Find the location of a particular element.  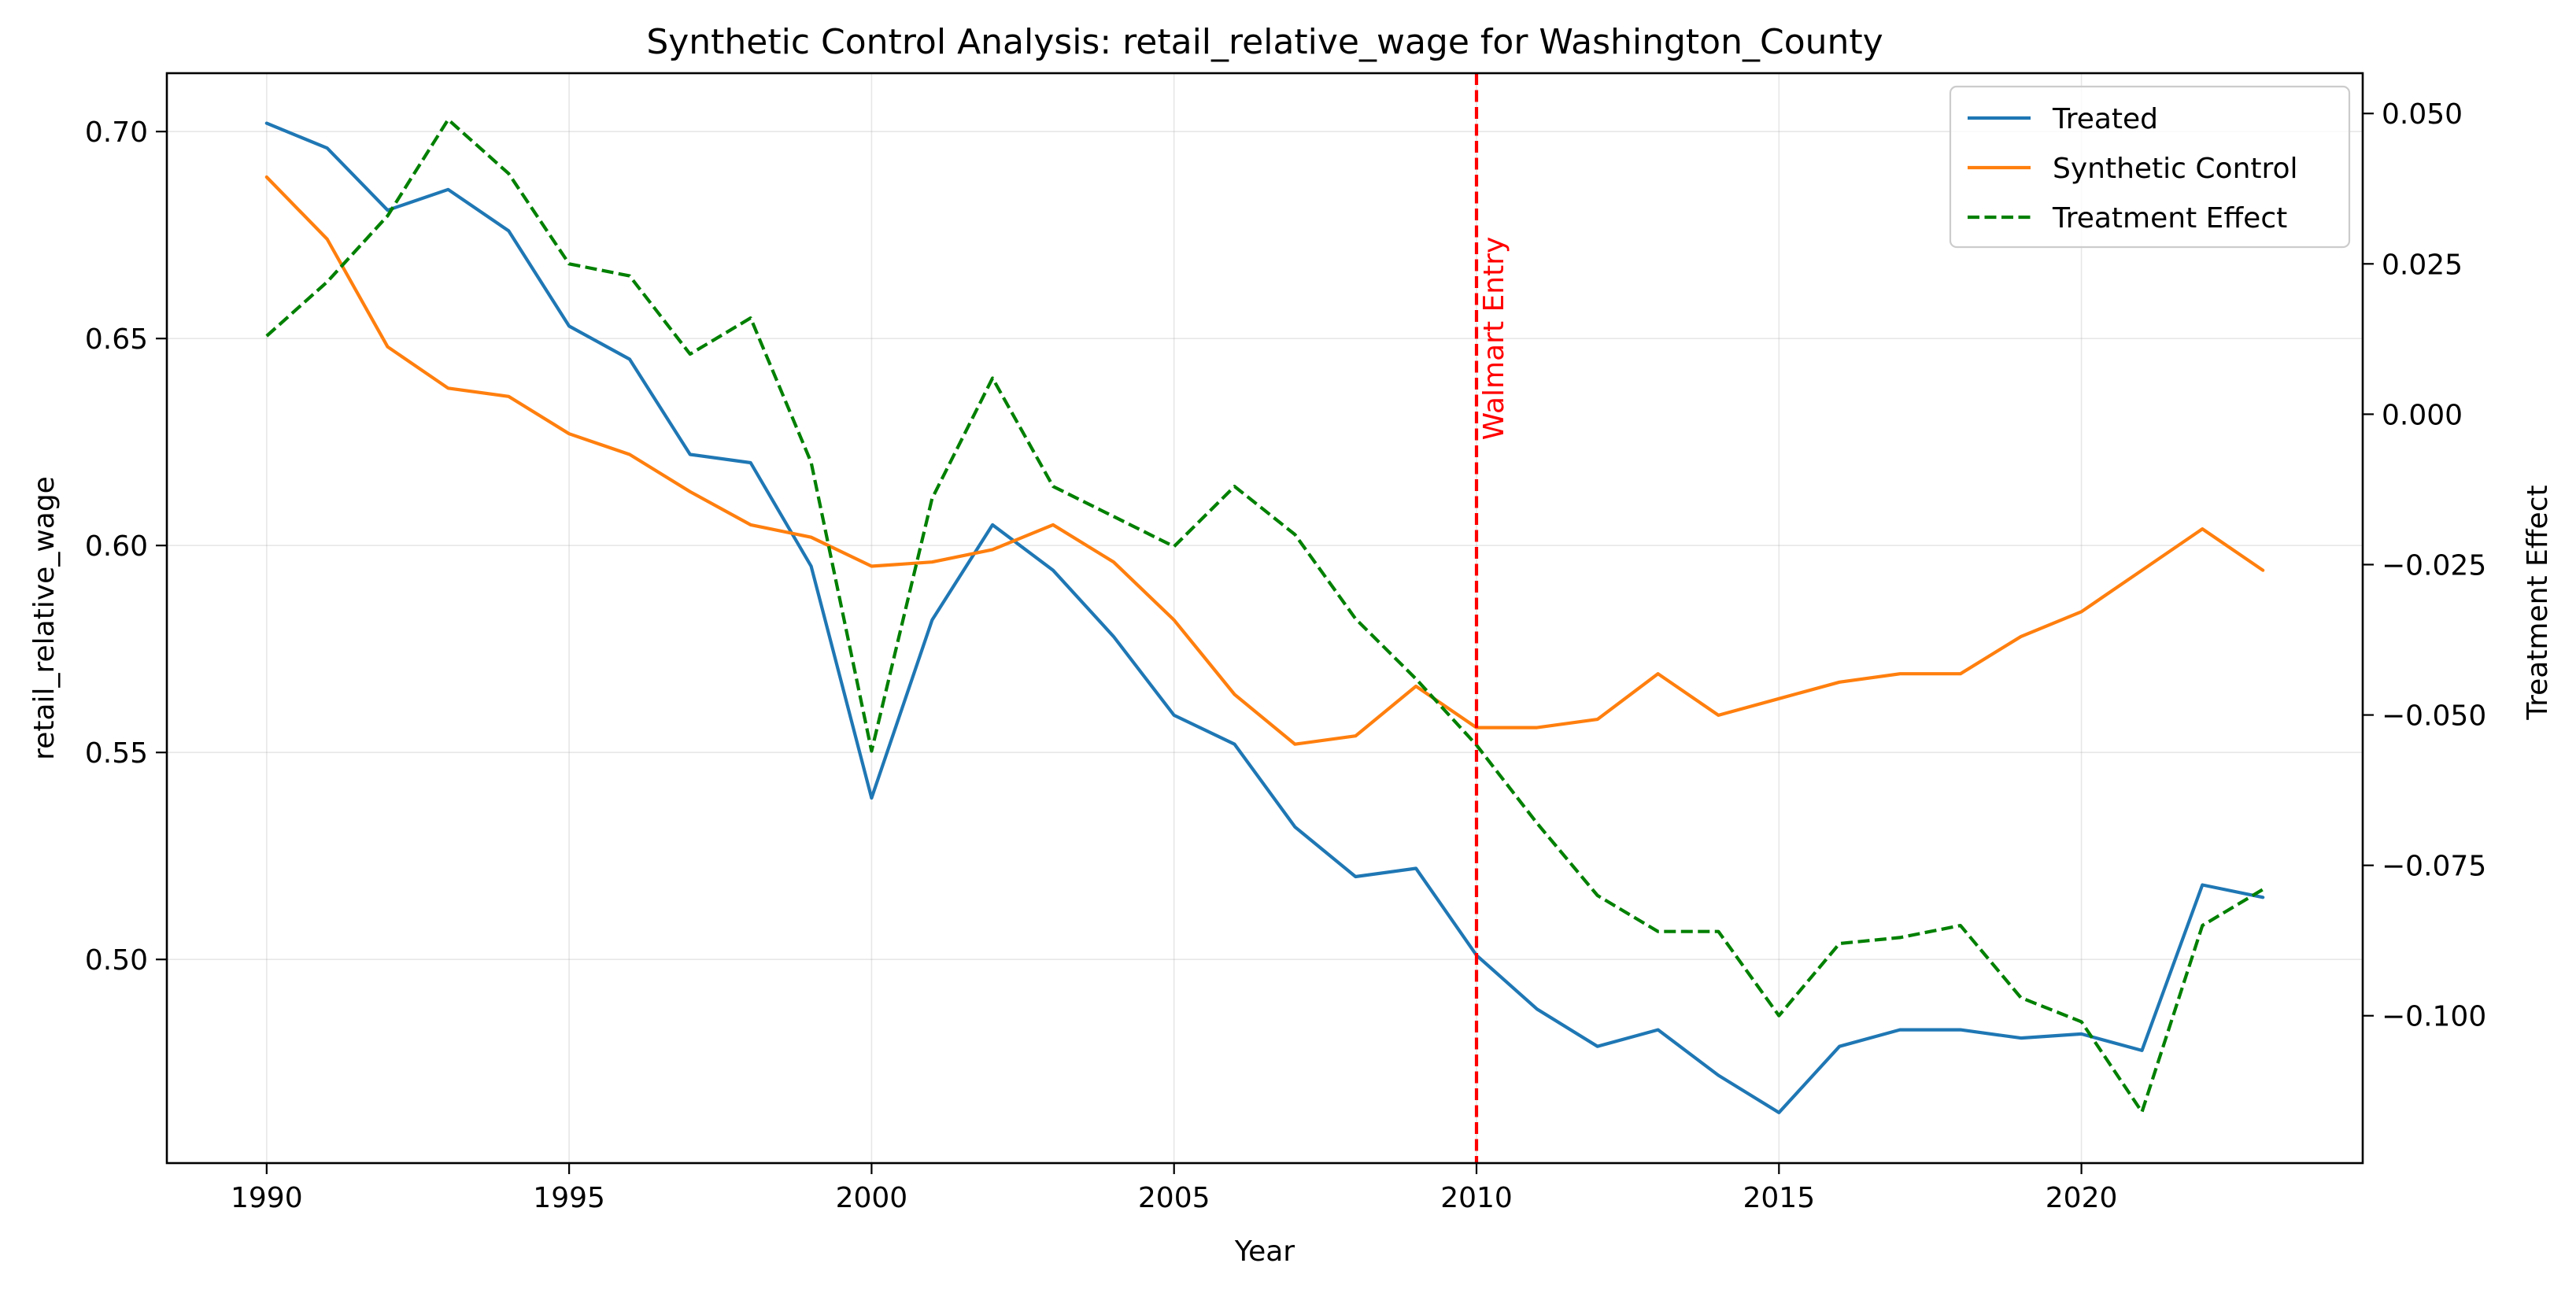

y2-axis-label: Treatment Effect is located at coordinates (2538, 602).